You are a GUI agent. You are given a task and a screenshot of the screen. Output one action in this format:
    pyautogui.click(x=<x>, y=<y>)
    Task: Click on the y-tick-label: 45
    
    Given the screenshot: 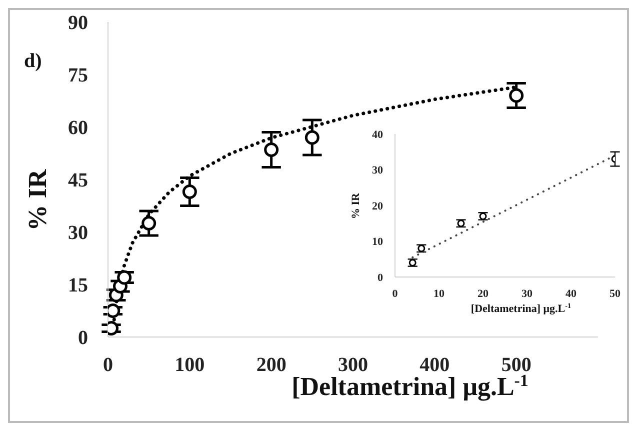 What is the action you would take?
    pyautogui.click(x=78, y=181)
    